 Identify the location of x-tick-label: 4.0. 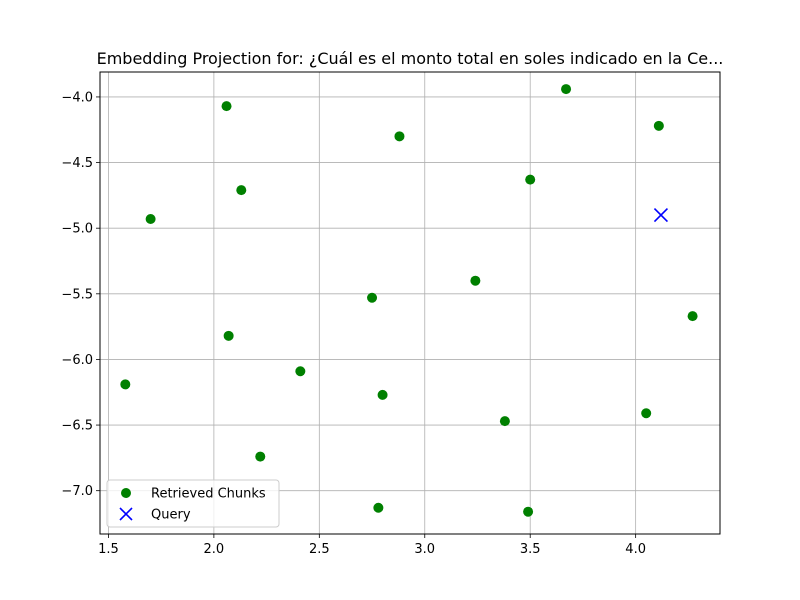
(635, 549).